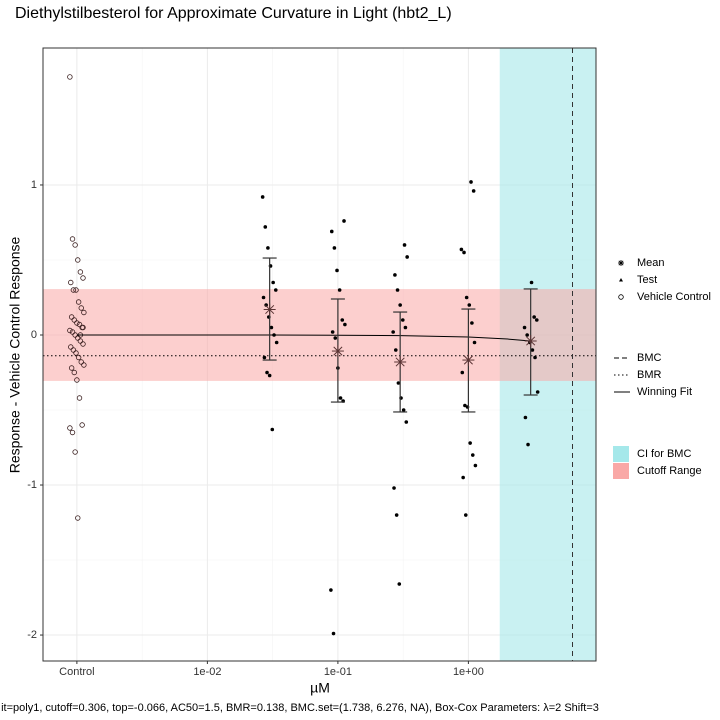 This screenshot has width=720, height=720. Describe the element at coordinates (15, 354) in the screenshot. I see `y-axis-title: Response - Vehicle Control Response` at that location.